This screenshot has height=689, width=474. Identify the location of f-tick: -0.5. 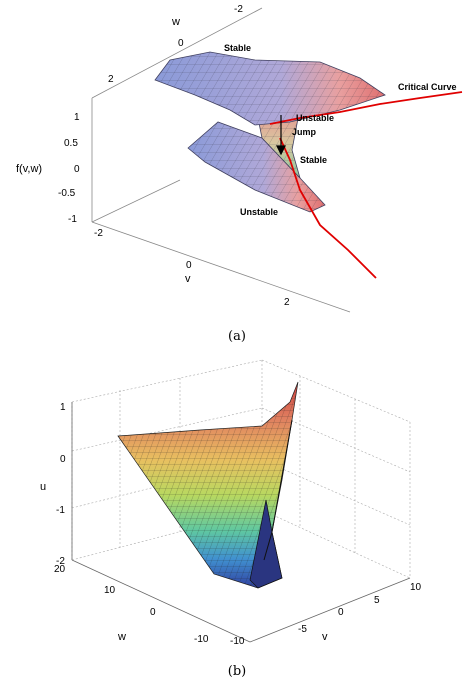
(67, 193).